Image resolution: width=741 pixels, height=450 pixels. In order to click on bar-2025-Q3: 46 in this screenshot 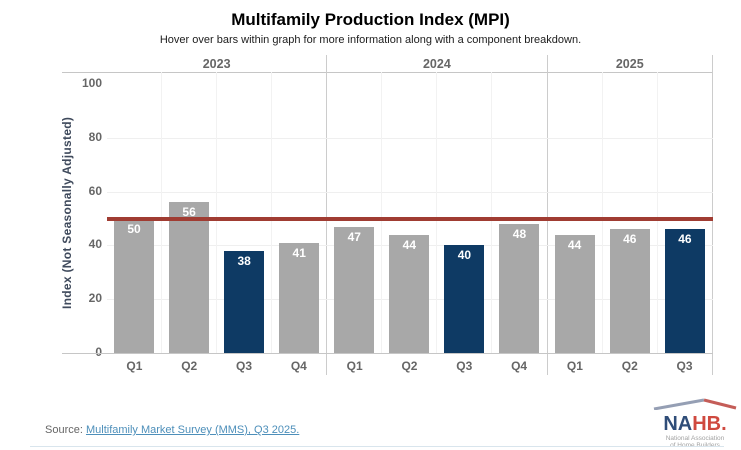, I will do `click(684, 291)`.